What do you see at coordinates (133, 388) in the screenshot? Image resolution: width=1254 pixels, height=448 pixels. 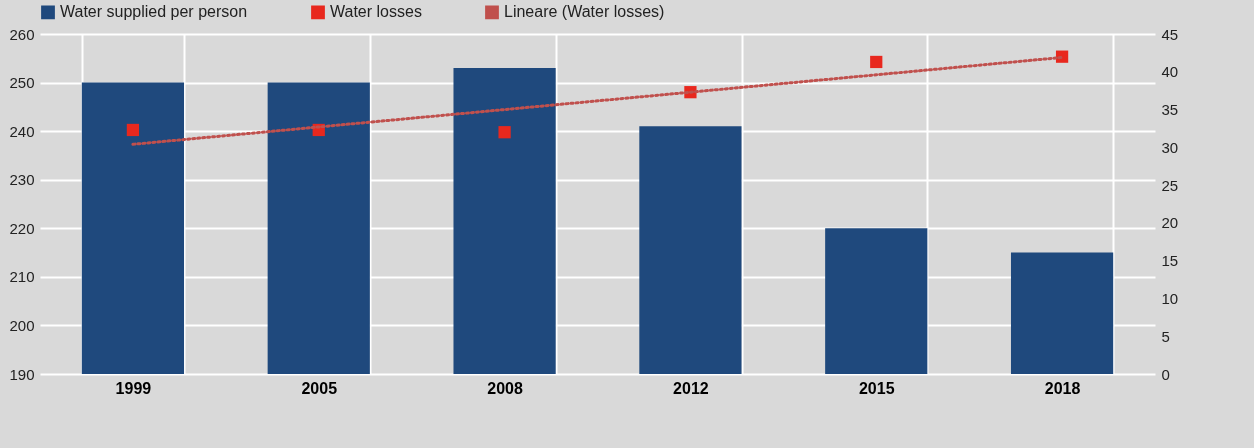 I see `x-tick-label: 1999` at bounding box center [133, 388].